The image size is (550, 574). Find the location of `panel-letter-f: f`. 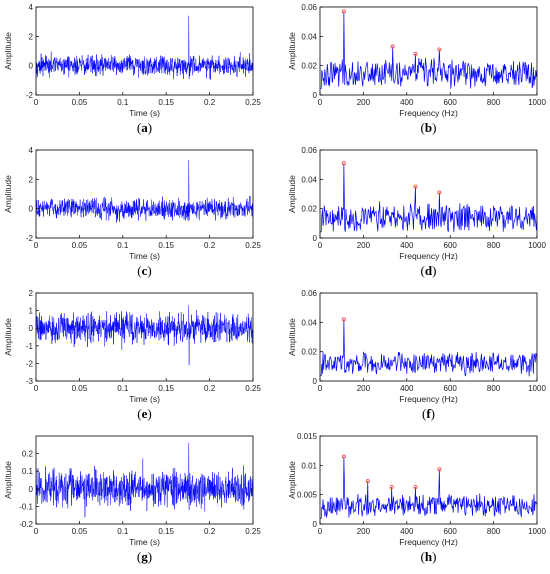

panel-letter-f: f is located at coordinates (428, 413).